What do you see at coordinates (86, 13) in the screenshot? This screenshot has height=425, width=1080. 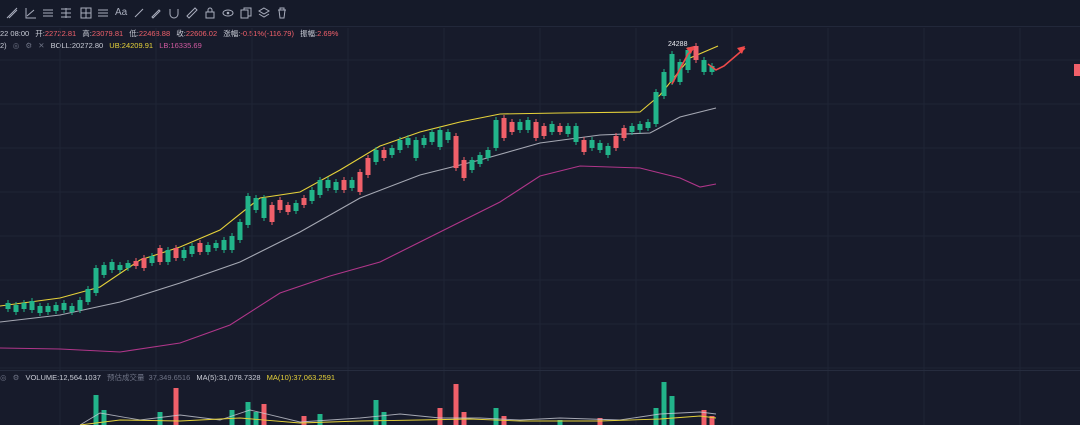 I see `grid-icon` at bounding box center [86, 13].